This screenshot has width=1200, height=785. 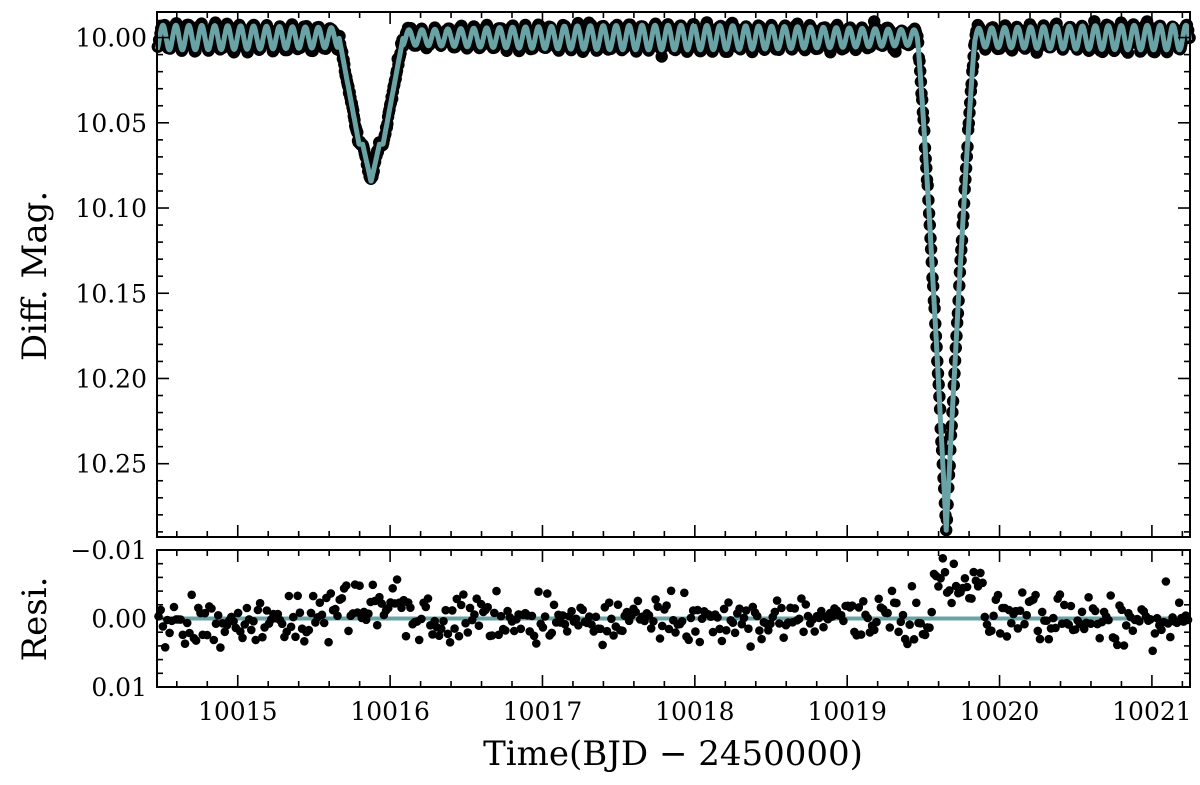 What do you see at coordinates (108, 550) in the screenshot?
I see `y-tick-label: −0.01` at bounding box center [108, 550].